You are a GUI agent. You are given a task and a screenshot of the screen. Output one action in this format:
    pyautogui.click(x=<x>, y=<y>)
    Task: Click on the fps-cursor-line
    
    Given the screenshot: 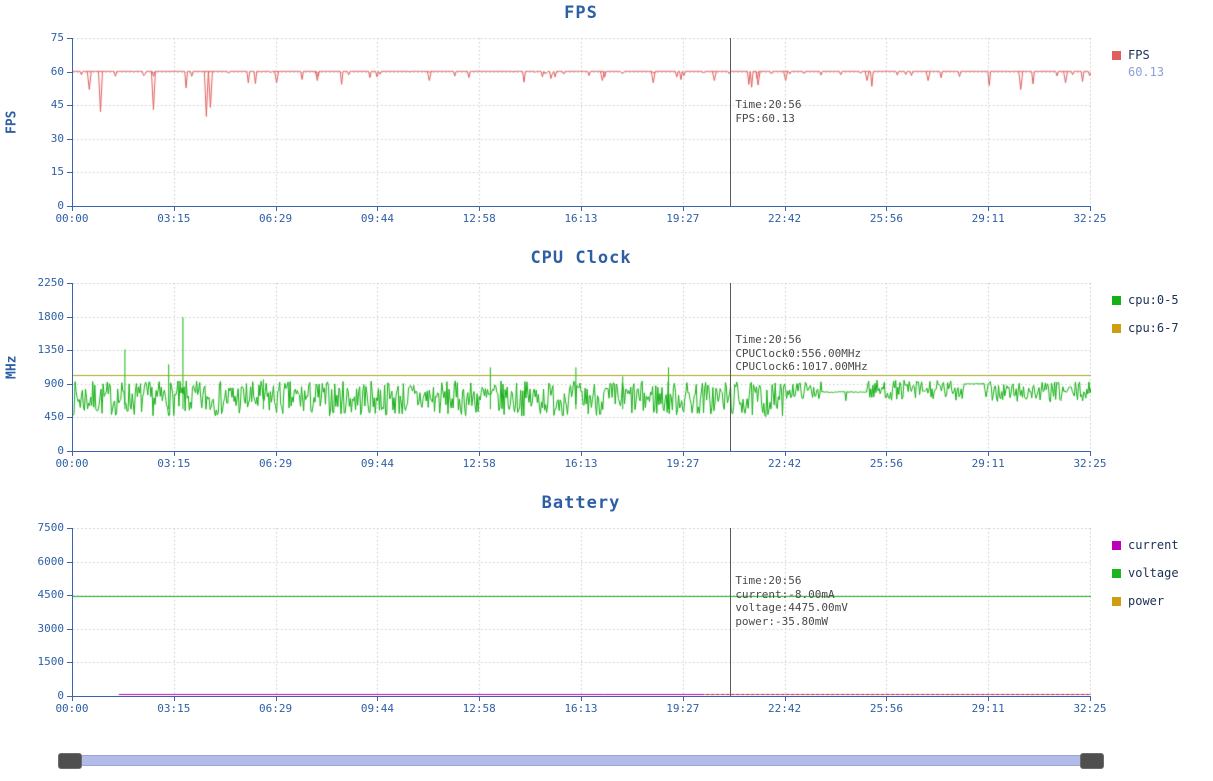 What is the action you would take?
    pyautogui.click(x=730, y=122)
    